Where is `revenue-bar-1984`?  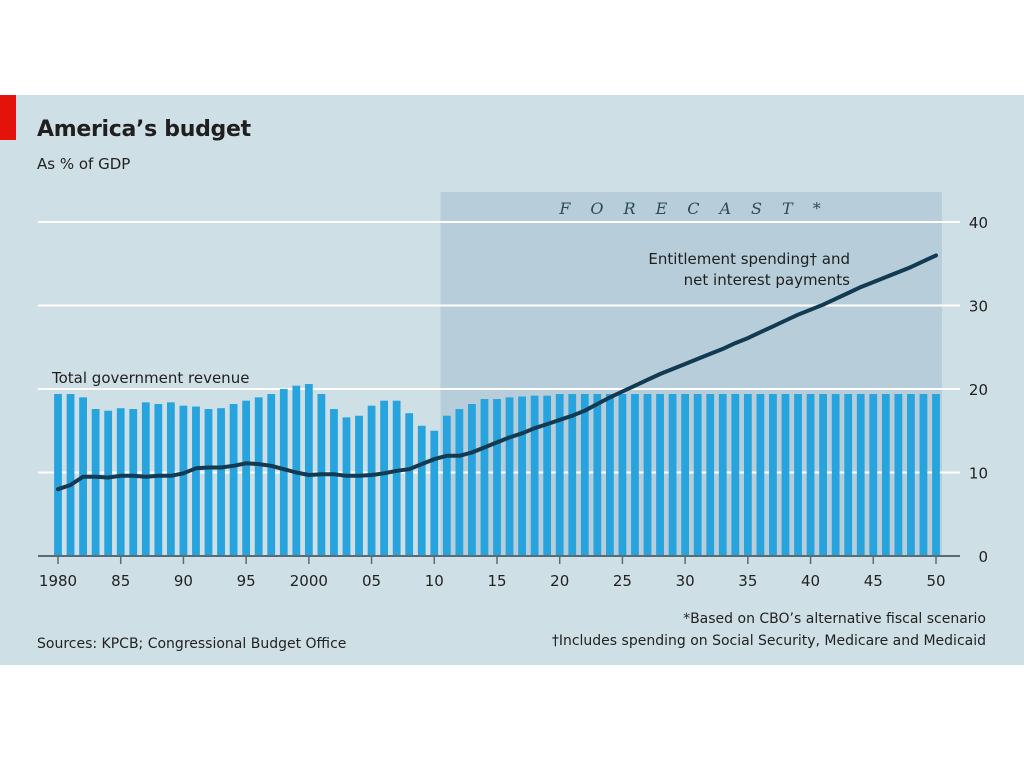 revenue-bar-1984 is located at coordinates (108, 483).